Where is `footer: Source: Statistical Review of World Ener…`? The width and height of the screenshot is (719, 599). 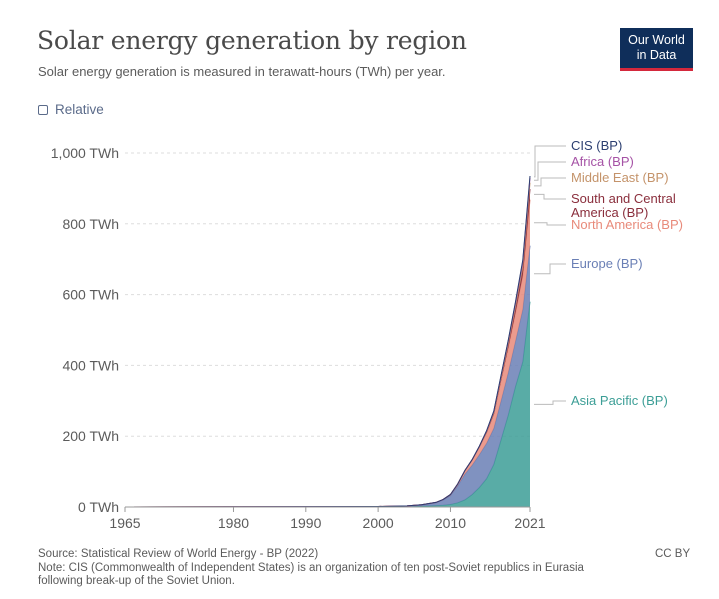 footer: Source: Statistical Review of World Ener… is located at coordinates (311, 568).